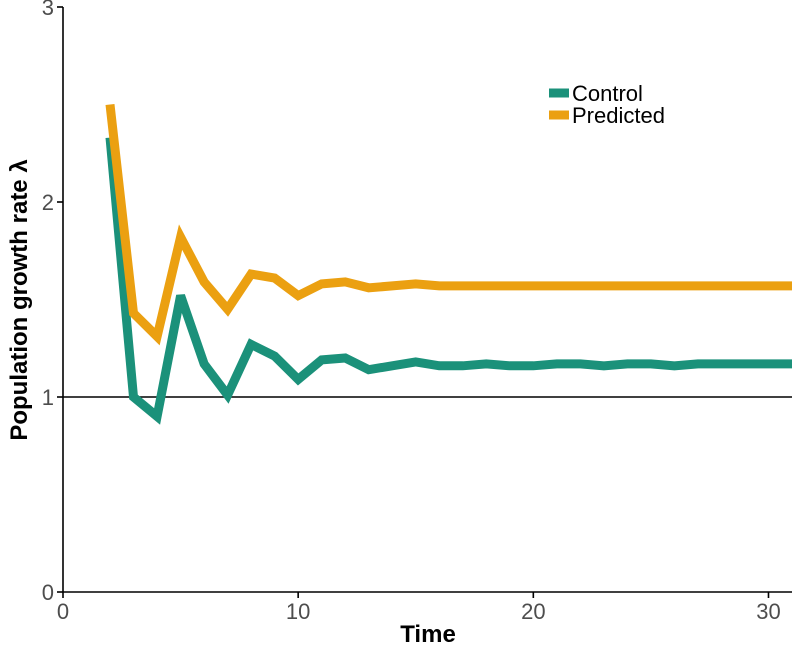 This screenshot has height=650, width=800. What do you see at coordinates (607, 93) in the screenshot?
I see `legend-label-control: Control` at bounding box center [607, 93].